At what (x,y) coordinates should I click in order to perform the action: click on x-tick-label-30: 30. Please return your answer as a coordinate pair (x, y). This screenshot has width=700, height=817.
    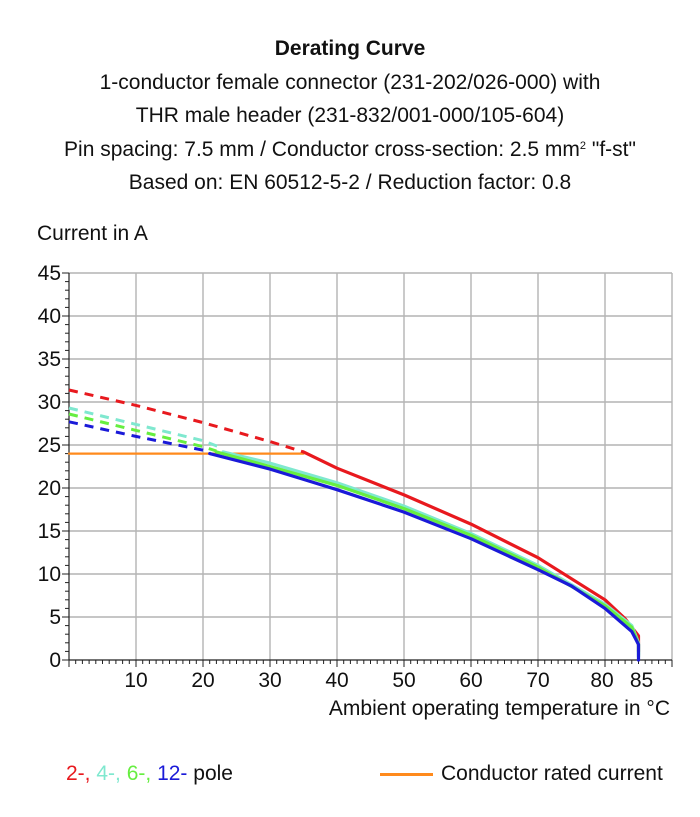
    Looking at the image, I should click on (269, 680).